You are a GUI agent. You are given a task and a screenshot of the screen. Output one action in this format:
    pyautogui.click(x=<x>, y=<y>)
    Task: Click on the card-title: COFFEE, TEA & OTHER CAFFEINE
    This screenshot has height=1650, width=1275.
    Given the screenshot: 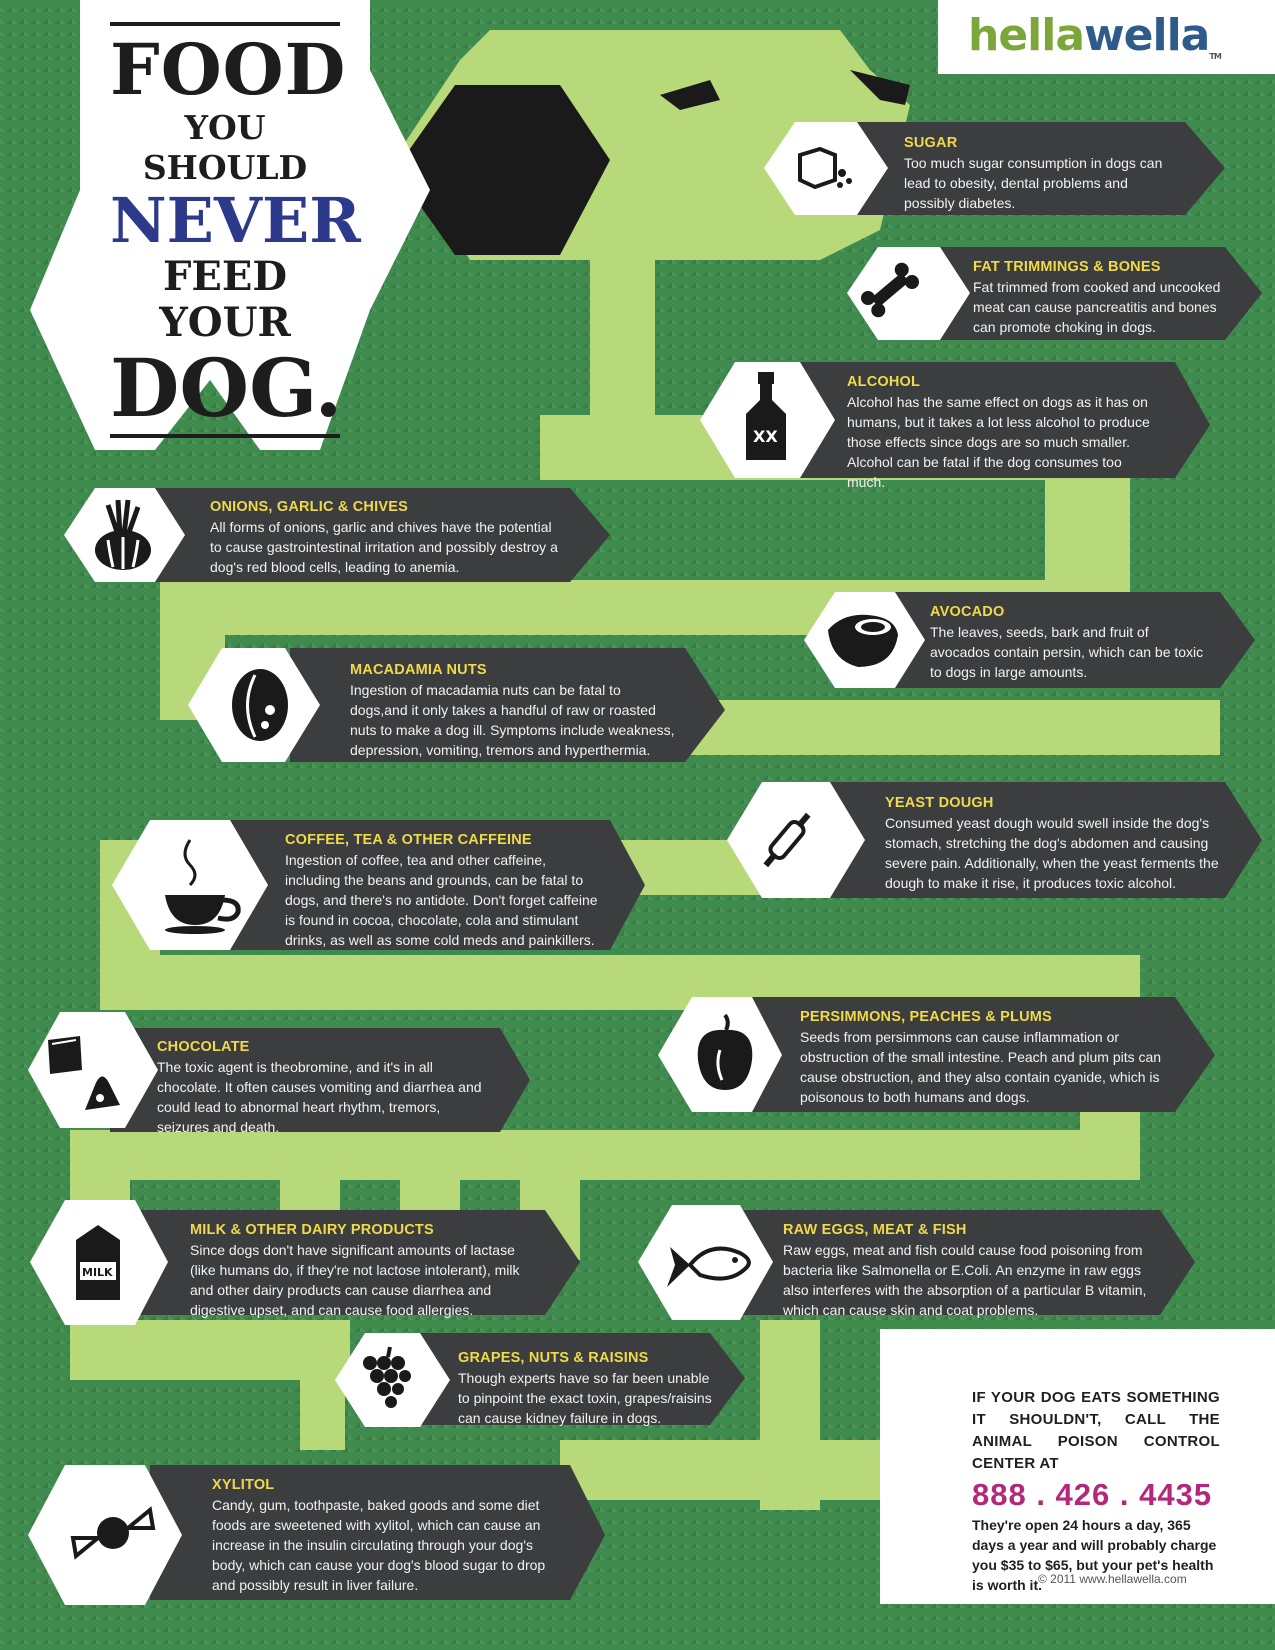 What is the action you would take?
    pyautogui.click(x=408, y=840)
    